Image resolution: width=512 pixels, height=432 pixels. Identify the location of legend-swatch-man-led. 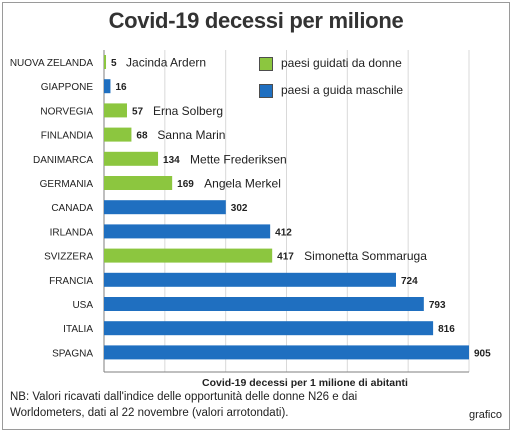
(266, 91).